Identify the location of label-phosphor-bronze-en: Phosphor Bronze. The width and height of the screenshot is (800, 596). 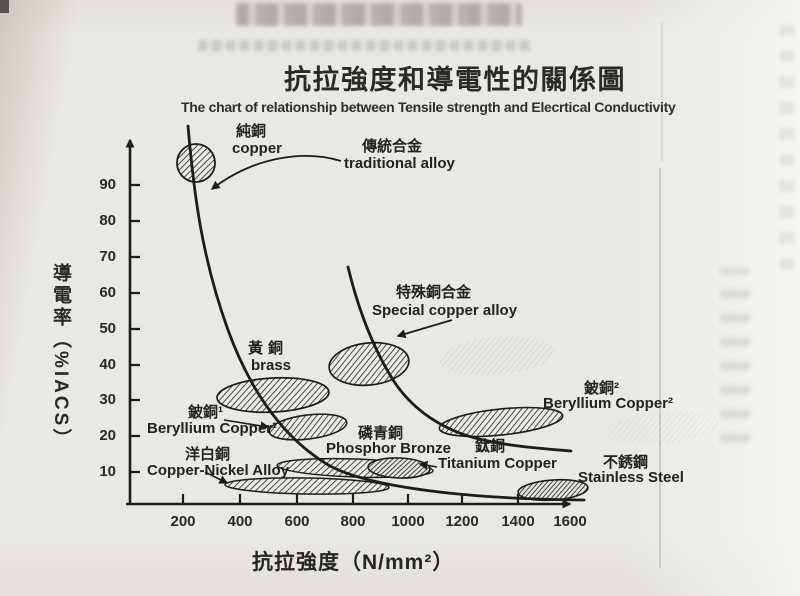
(389, 448).